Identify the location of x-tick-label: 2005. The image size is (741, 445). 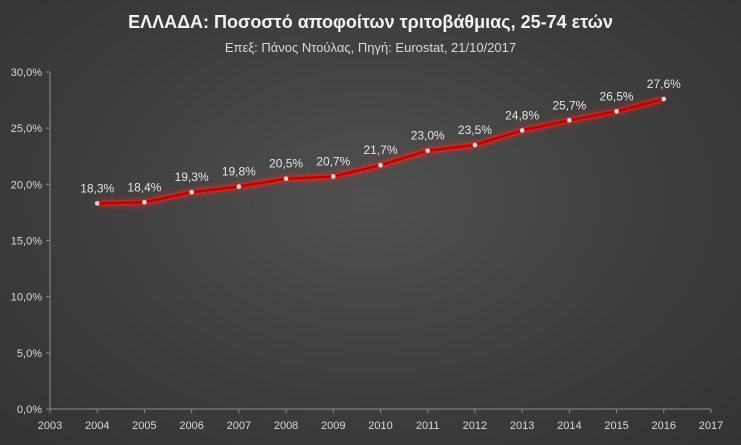
(144, 426).